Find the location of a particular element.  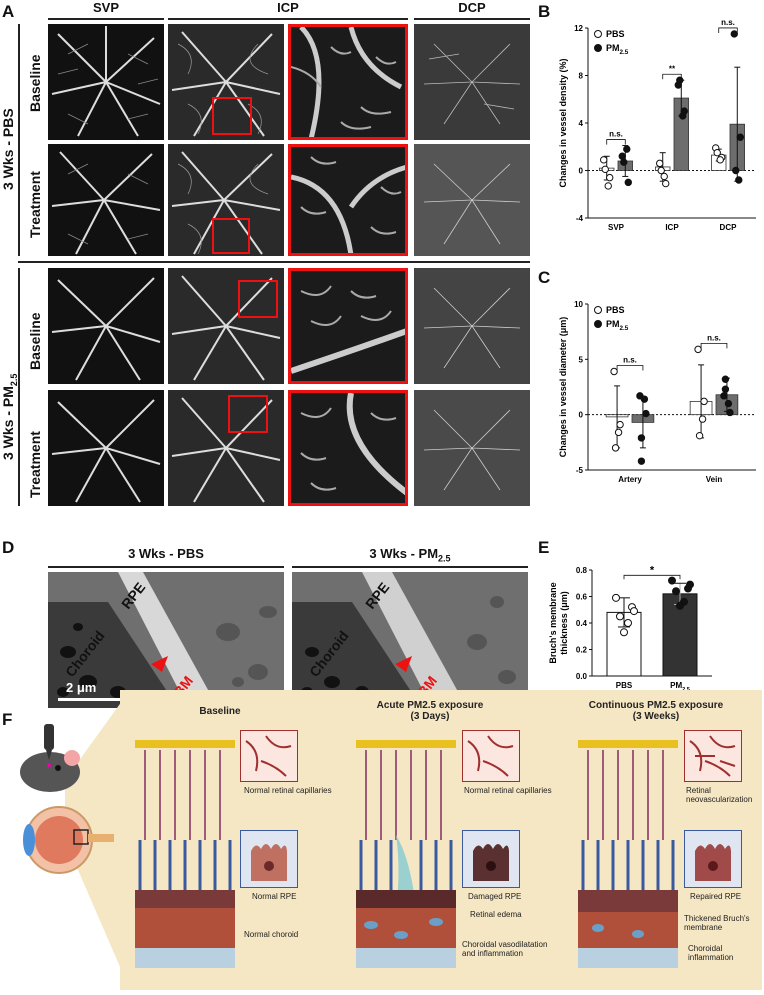

oct-dcp-pbs-baseline is located at coordinates (472, 82).